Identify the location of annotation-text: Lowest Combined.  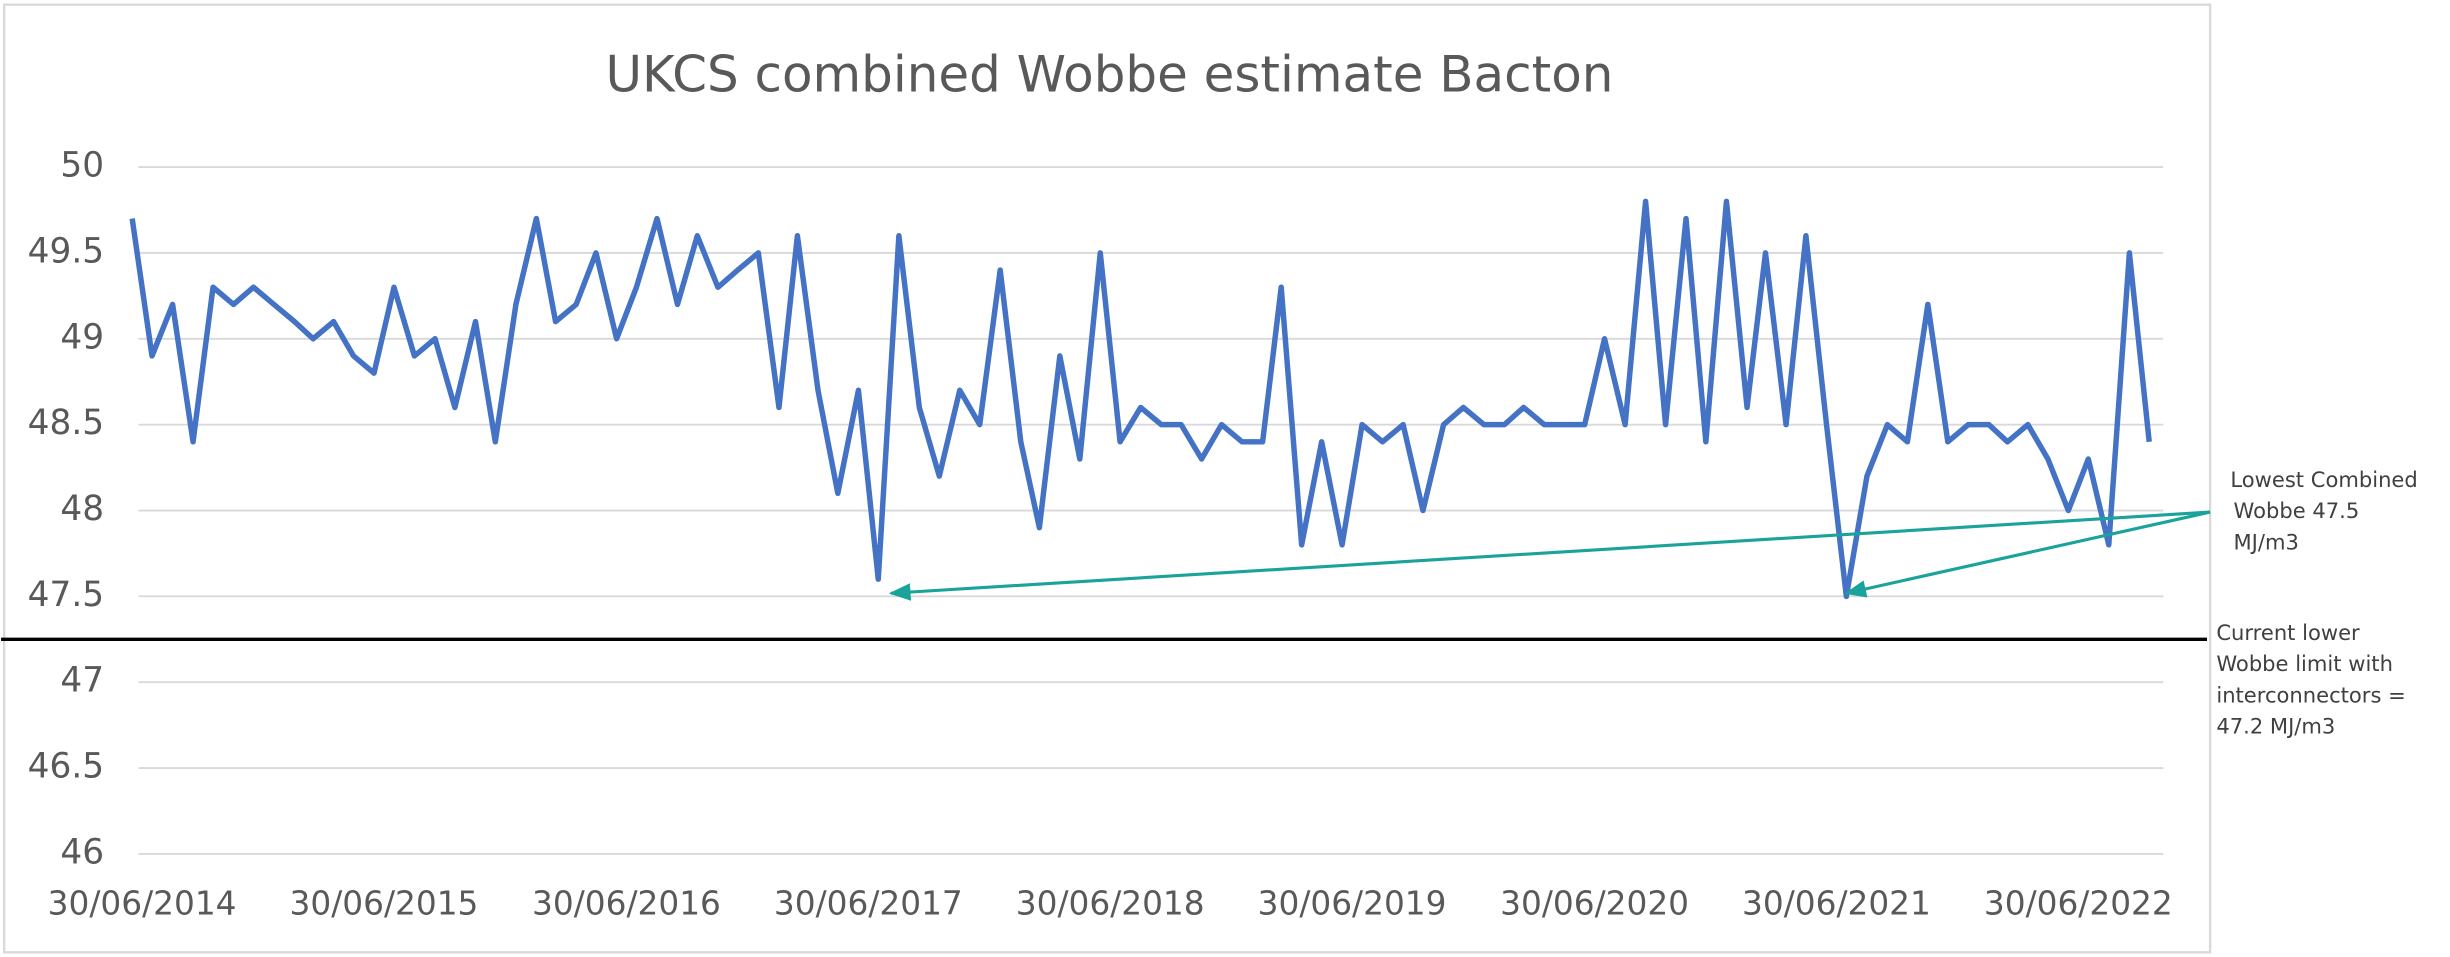
(2323, 479).